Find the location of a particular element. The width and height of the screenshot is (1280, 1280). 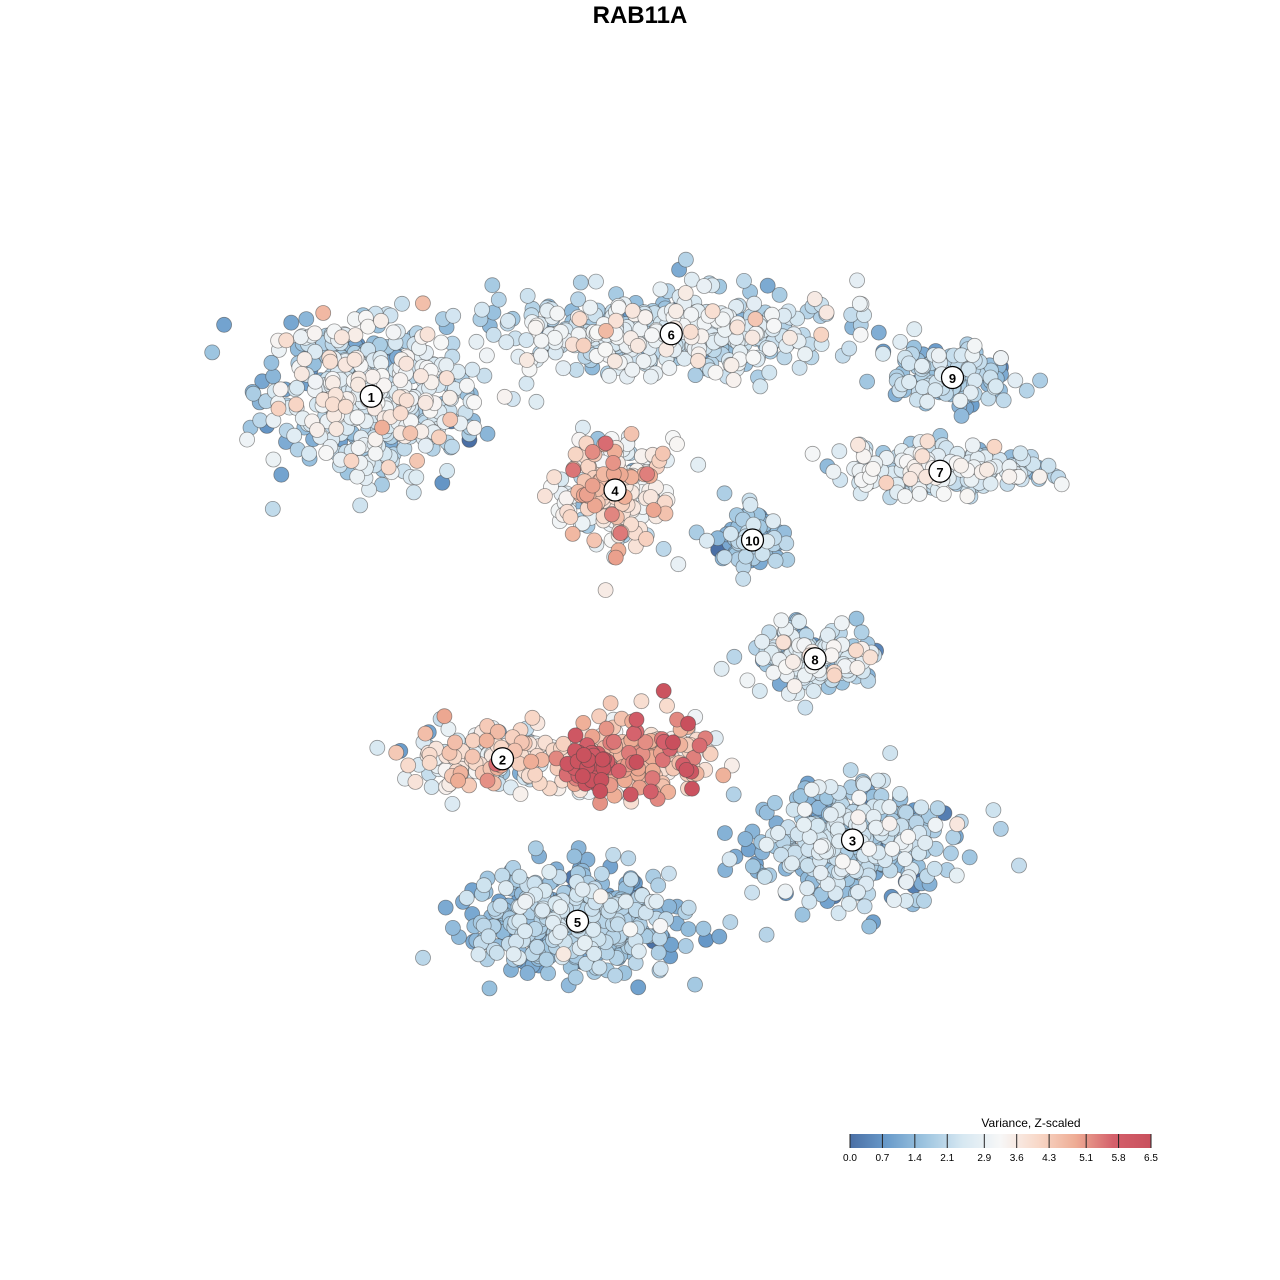

cluster-label-10: 10 is located at coordinates (752, 540).